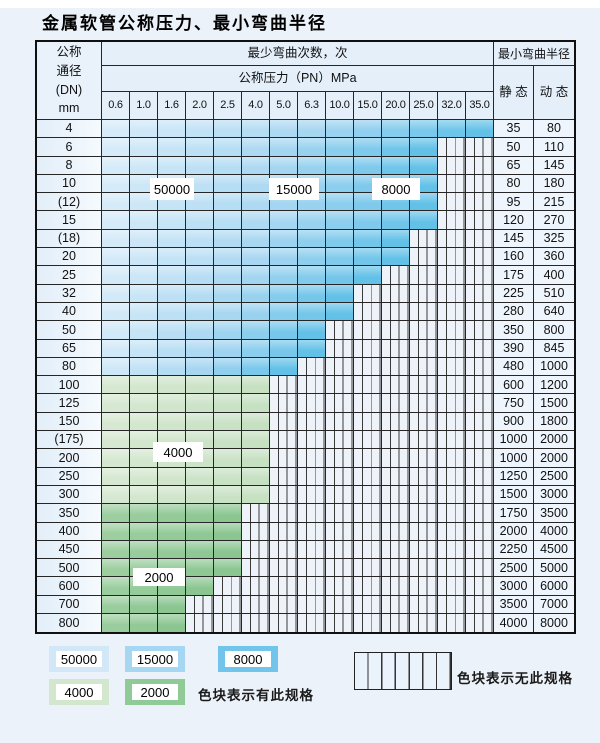 The image size is (600, 743). What do you see at coordinates (298, 79) in the screenshot?
I see `pressure-header: 公称压力（PN）MPa` at bounding box center [298, 79].